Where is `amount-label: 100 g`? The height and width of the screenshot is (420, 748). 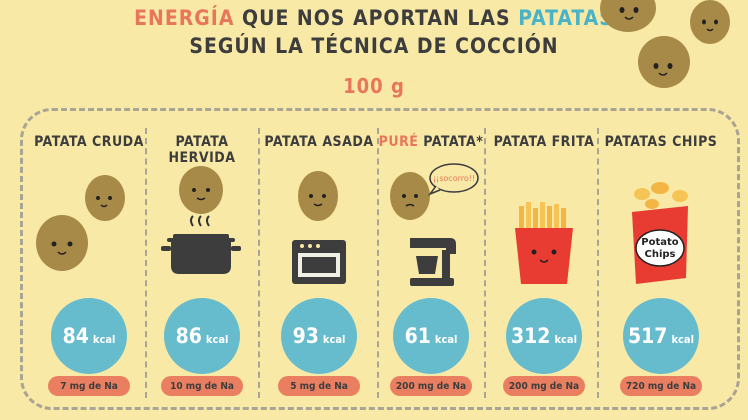 amount-label: 100 g is located at coordinates (374, 86).